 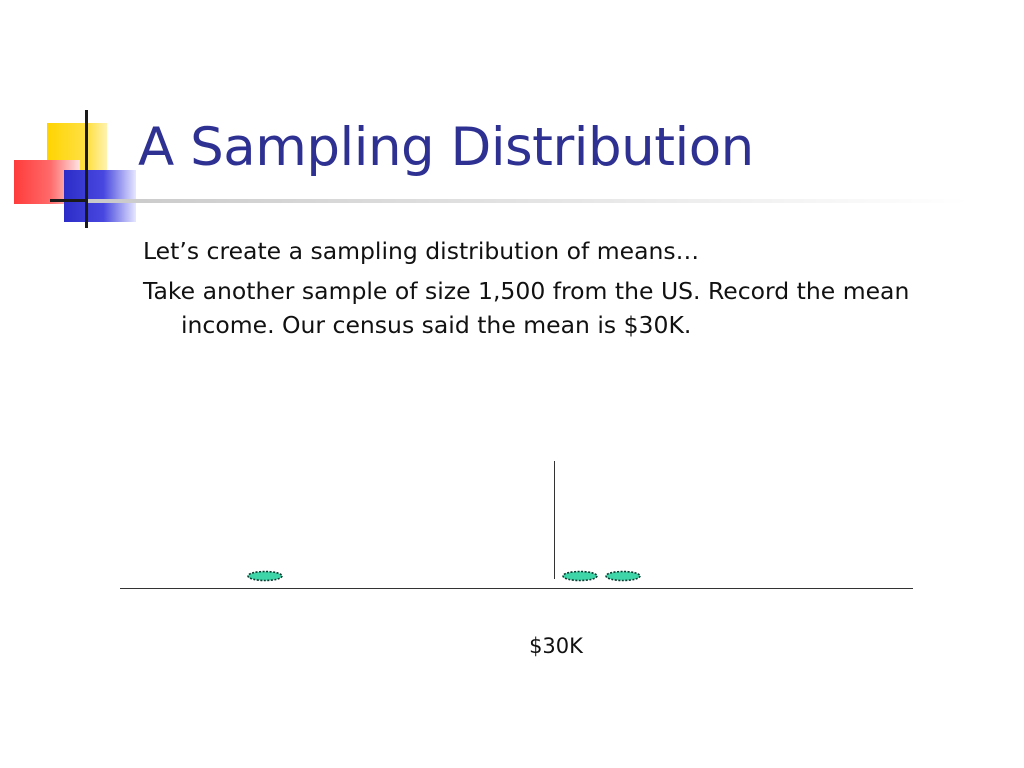 I want to click on number-line-axis, so click(x=516, y=588).